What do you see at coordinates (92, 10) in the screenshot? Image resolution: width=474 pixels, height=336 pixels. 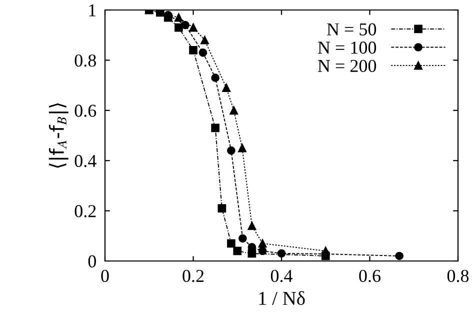 I see `y-tick-label: 1` at bounding box center [92, 10].